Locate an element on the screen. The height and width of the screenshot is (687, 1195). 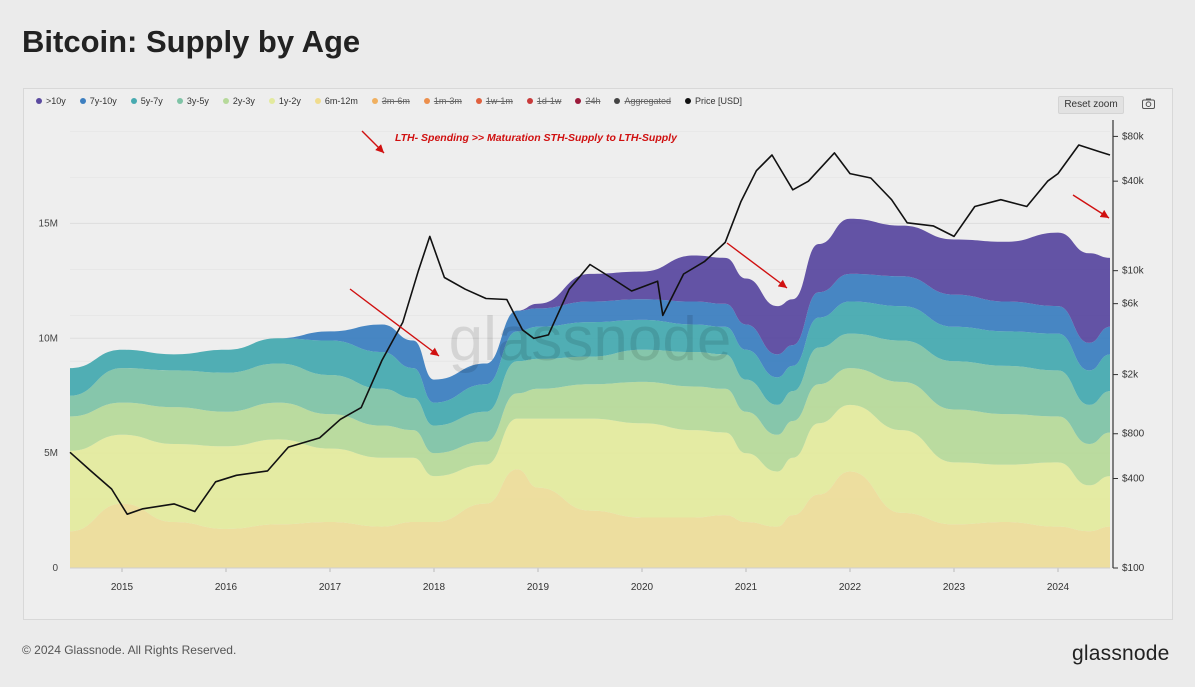
y-tick-label: 15M is located at coordinates (48, 223).